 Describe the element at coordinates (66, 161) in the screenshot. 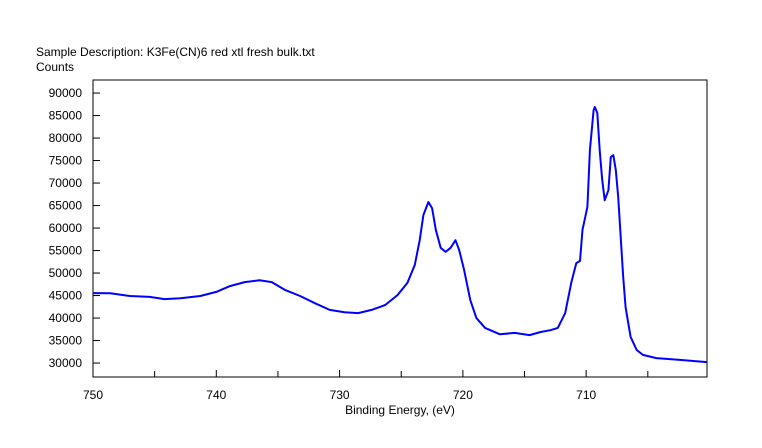

I see `y-tick-label: 75000` at that location.